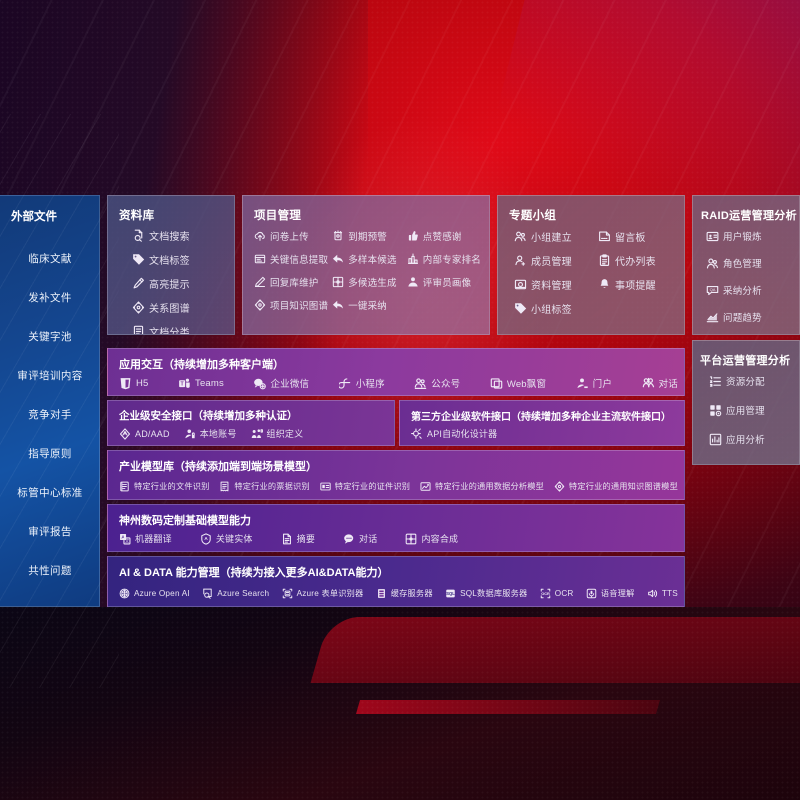 This screenshot has width=800, height=800. What do you see at coordinates (715, 381) in the screenshot?
I see `list-ordered-icon` at bounding box center [715, 381].